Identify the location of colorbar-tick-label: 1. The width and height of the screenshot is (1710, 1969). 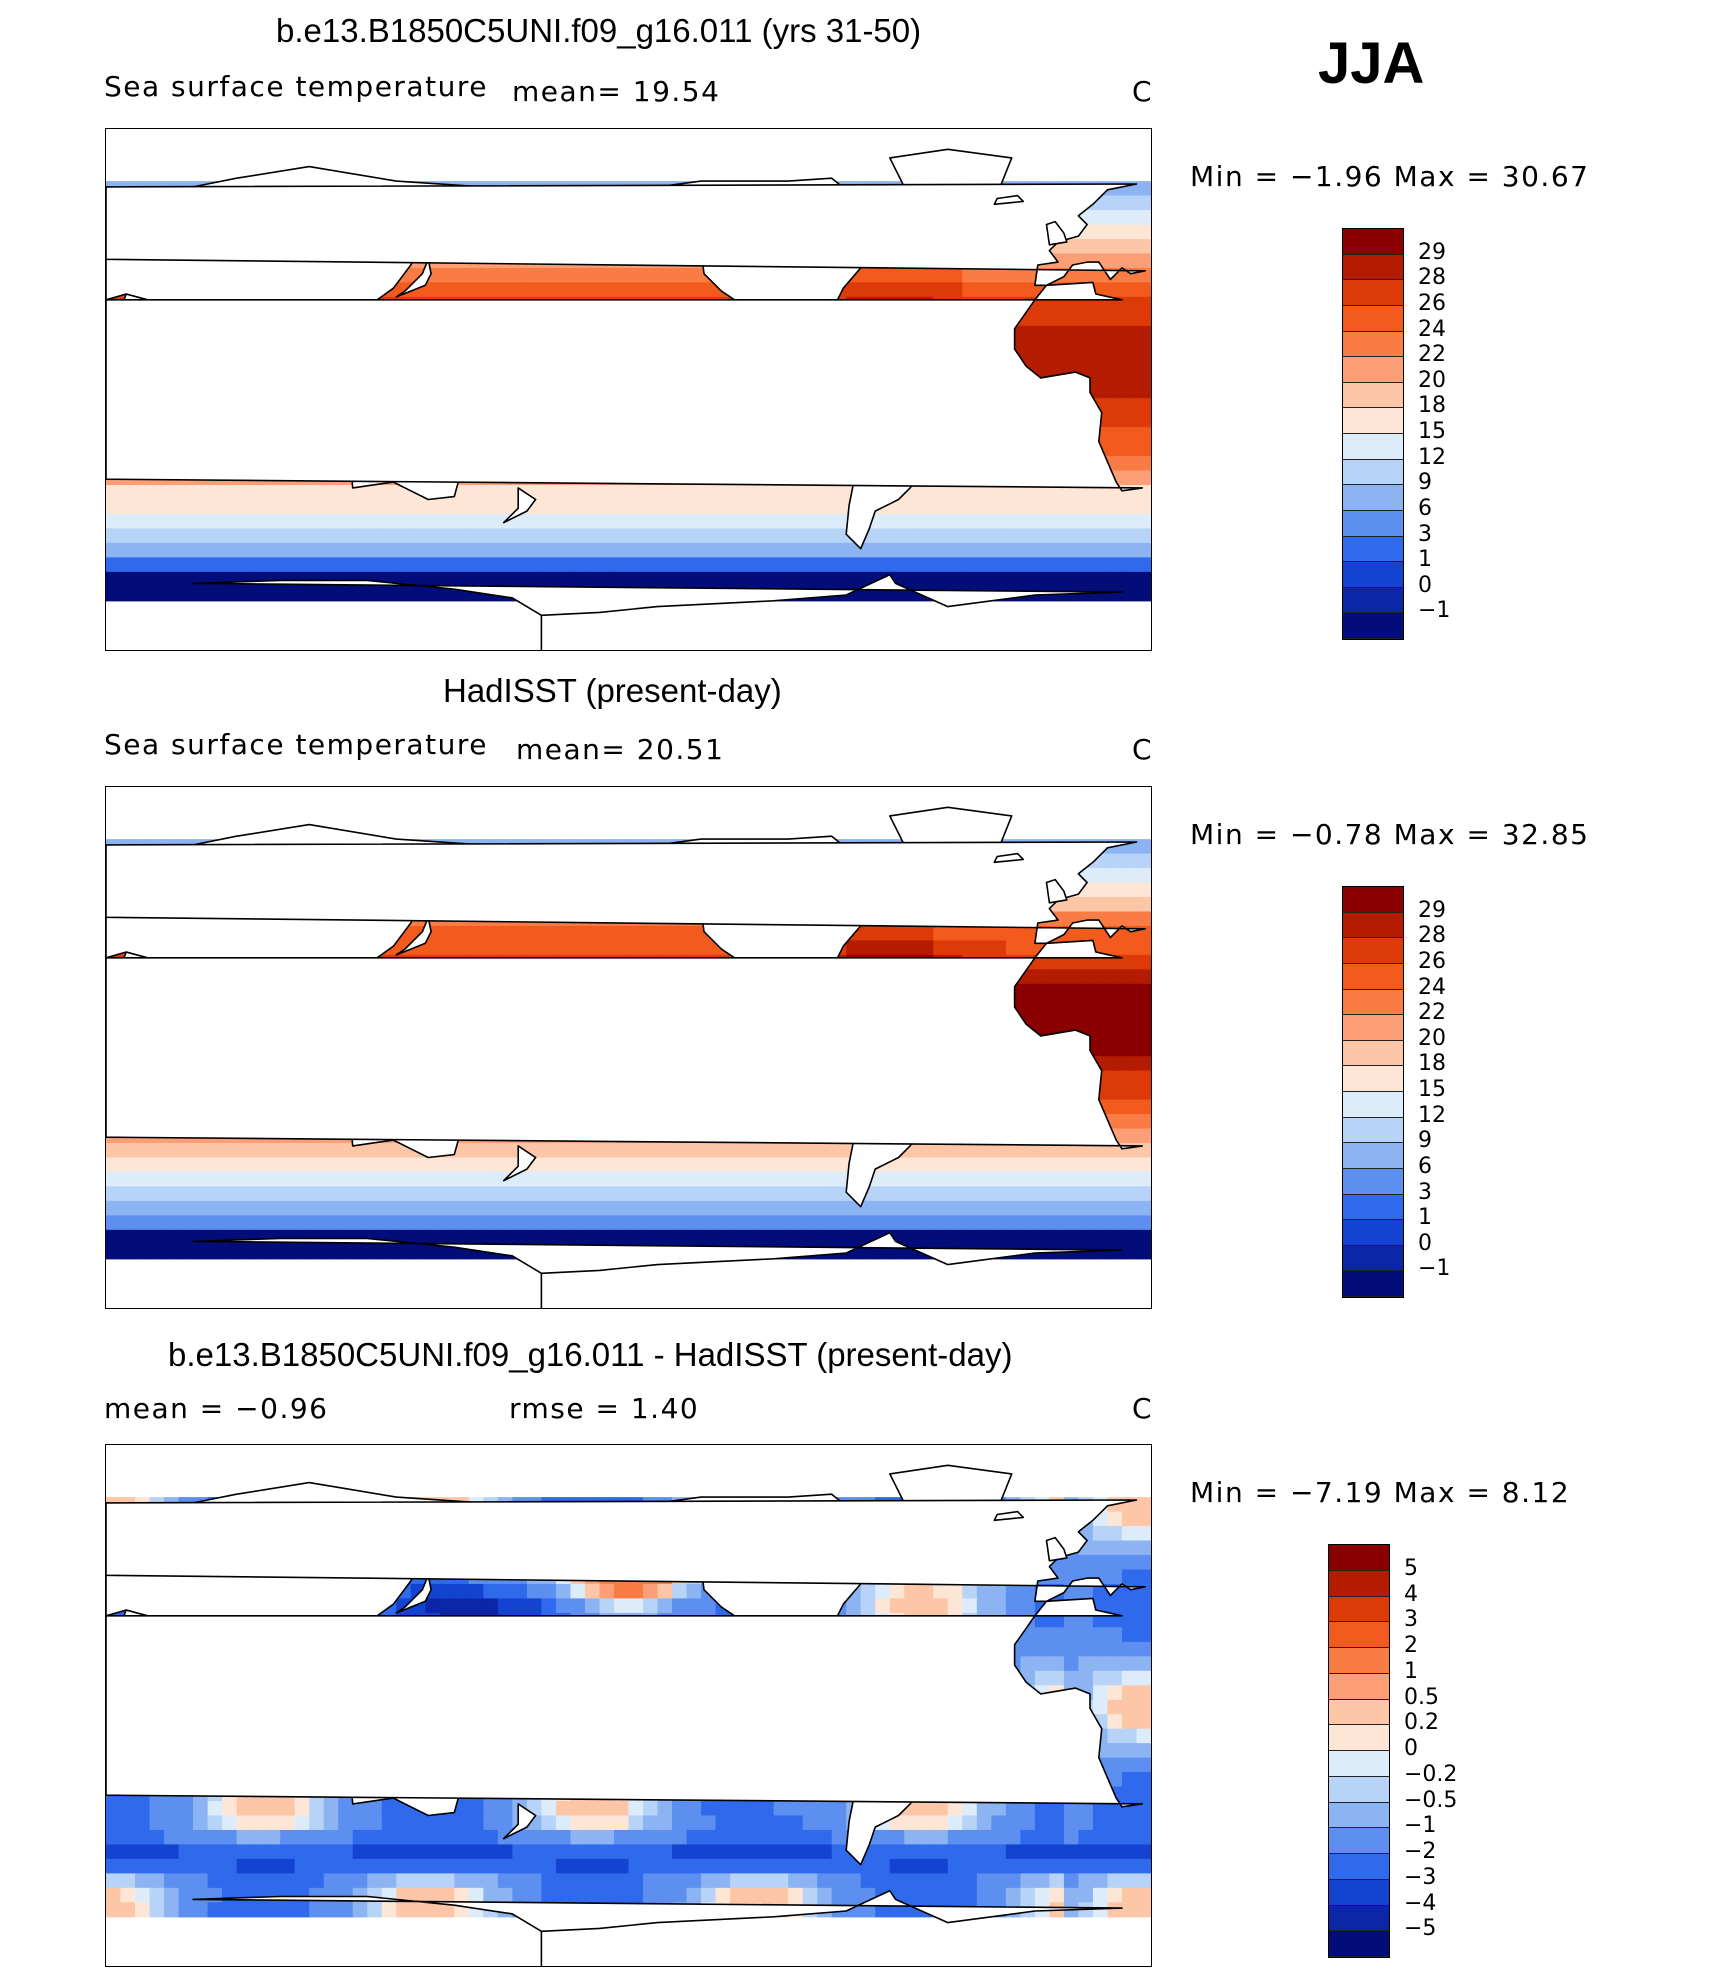
(1425, 1218).